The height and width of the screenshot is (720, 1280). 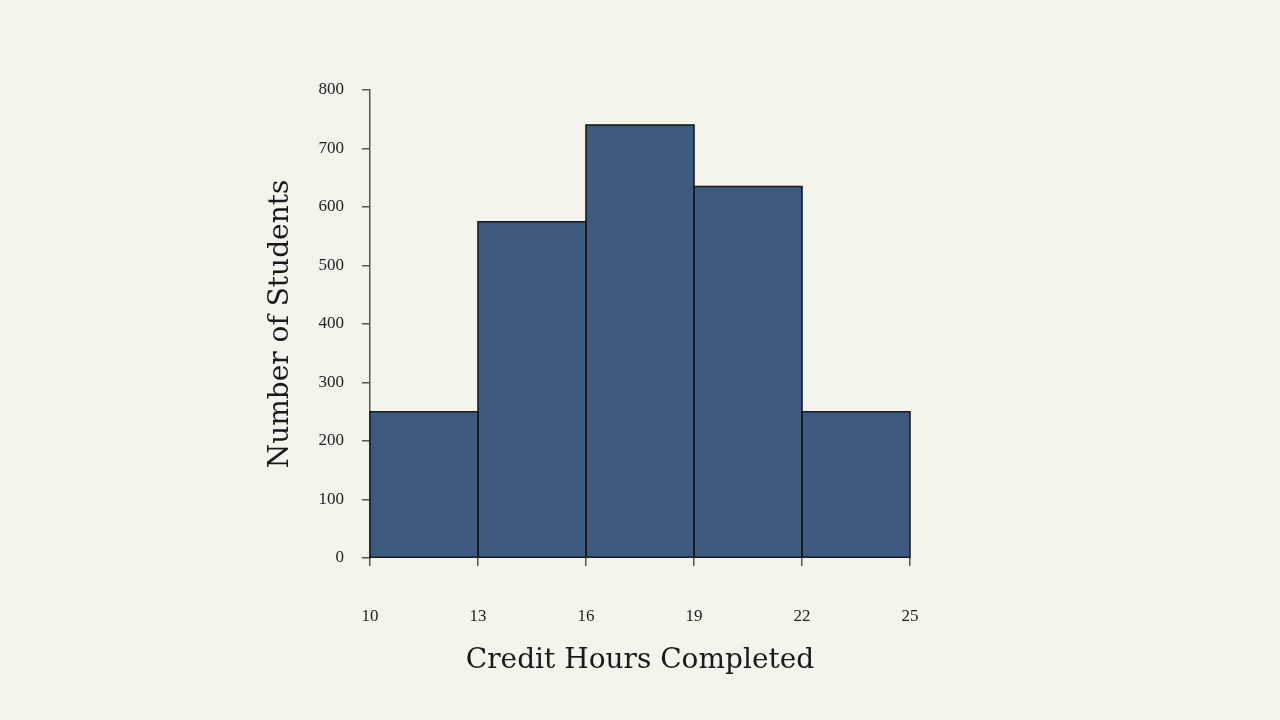 I want to click on x-tick-label: 19, so click(x=694, y=615).